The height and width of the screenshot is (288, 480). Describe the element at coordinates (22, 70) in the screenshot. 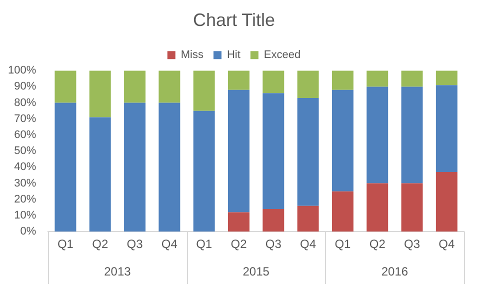

I see `y-tick-label: 100%` at that location.